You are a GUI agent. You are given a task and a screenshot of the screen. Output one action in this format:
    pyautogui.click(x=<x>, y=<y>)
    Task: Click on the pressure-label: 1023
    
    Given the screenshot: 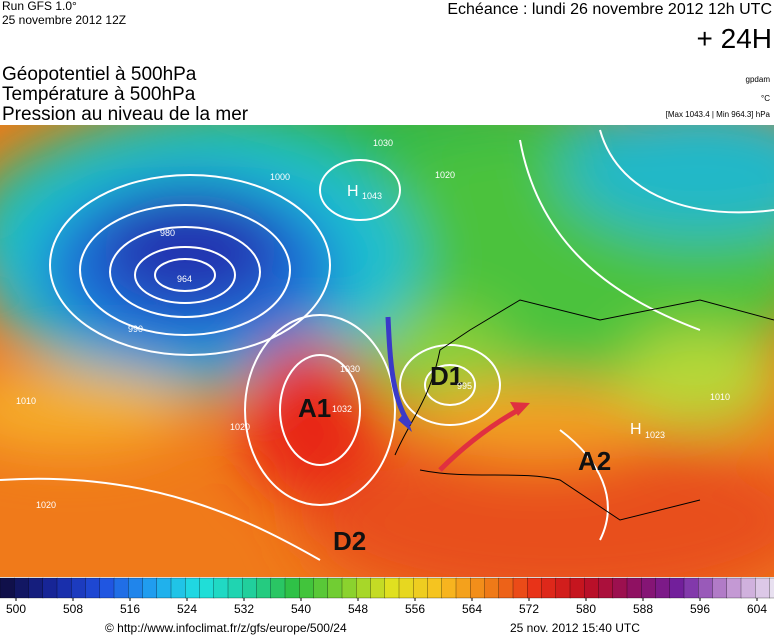 What is the action you would take?
    pyautogui.click(x=655, y=435)
    